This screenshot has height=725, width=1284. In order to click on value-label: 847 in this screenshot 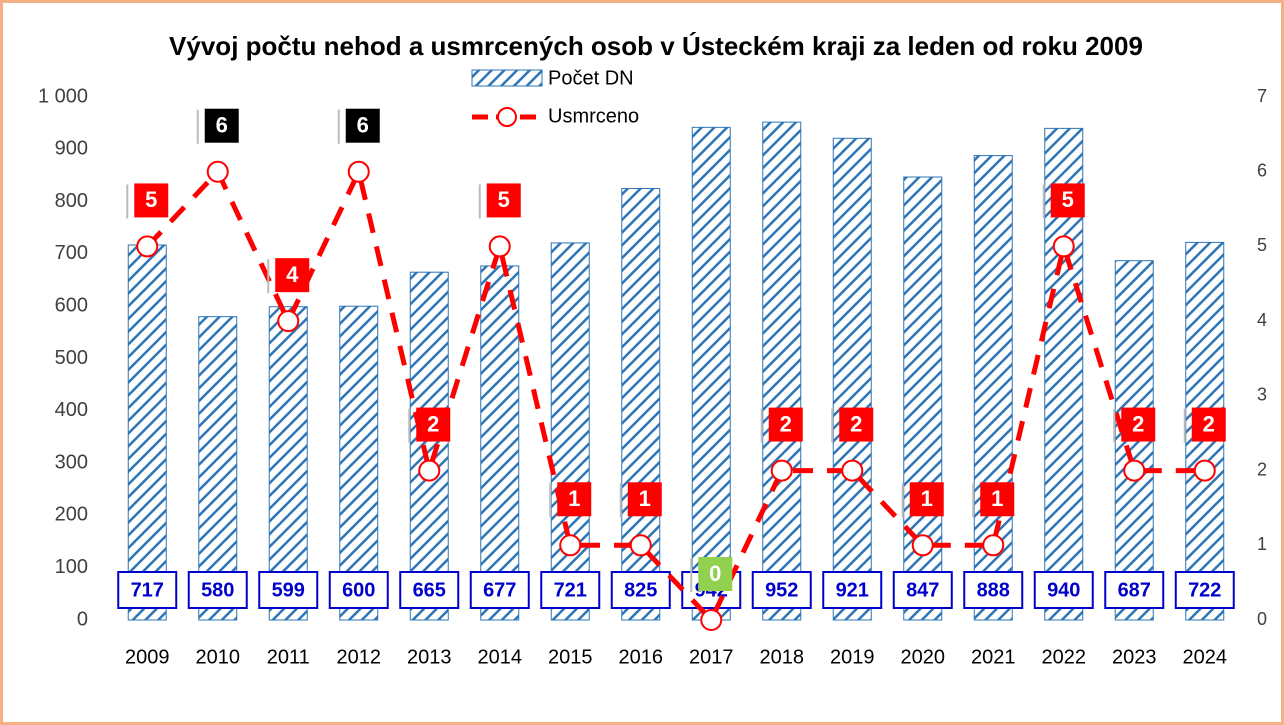, I will do `click(922, 590)`.